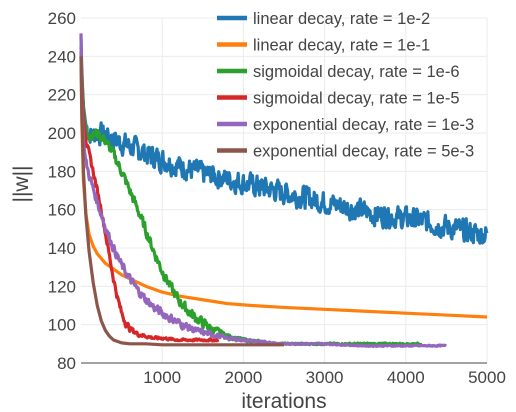 Image resolution: width=516 pixels, height=412 pixels. I want to click on x-tick-label: 5000, so click(487, 377).